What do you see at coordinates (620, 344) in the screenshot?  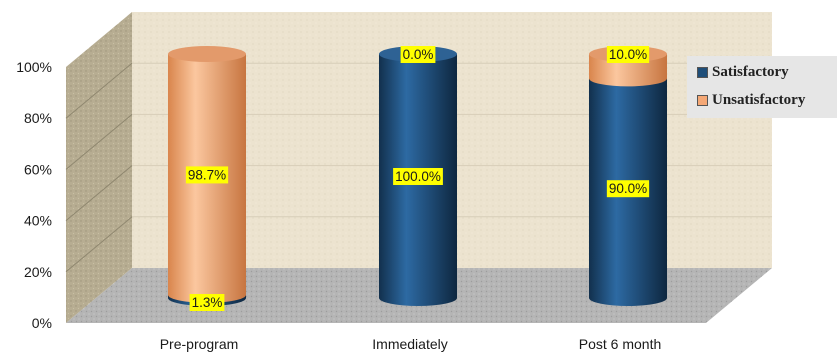 I see `x-category-label: Post 6 month` at bounding box center [620, 344].